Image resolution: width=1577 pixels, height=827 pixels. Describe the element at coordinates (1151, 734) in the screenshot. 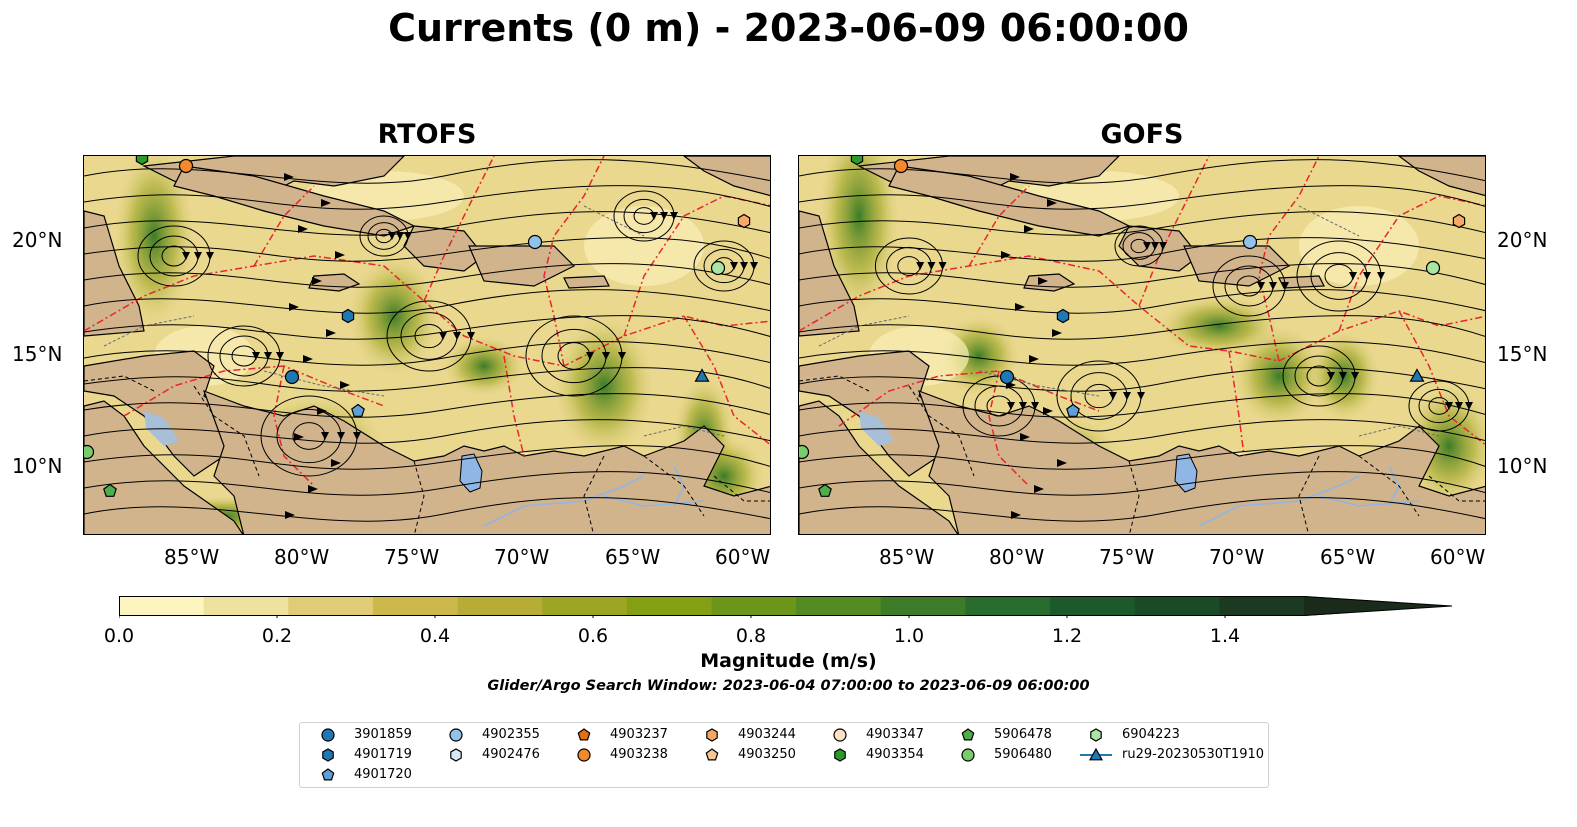

I see `legend-label: 6904223` at that location.